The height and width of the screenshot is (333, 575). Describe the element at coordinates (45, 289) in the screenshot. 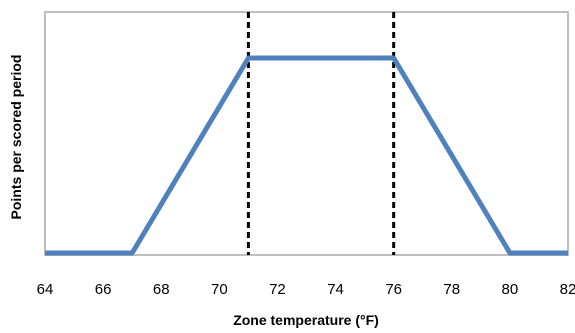

I see `x-tick-label: 64` at that location.